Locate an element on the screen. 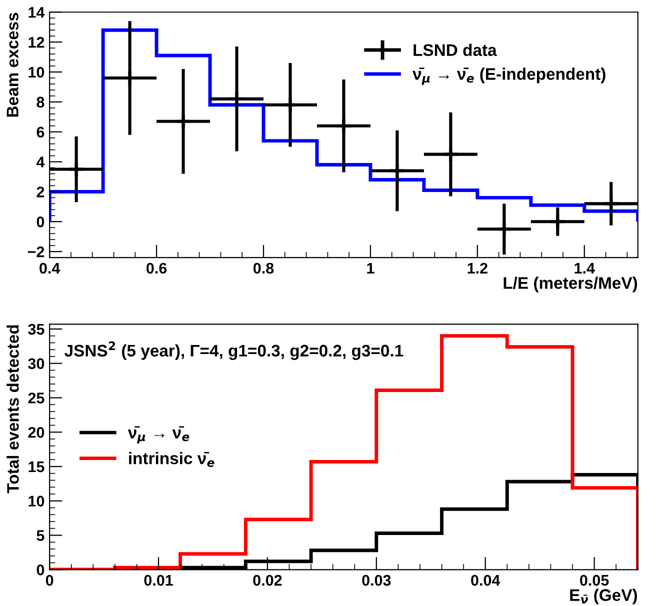 This screenshot has height=606, width=661. legend-label: ν̄$_{μ}$ → ν̄$_{e}$ is located at coordinates (159, 435).